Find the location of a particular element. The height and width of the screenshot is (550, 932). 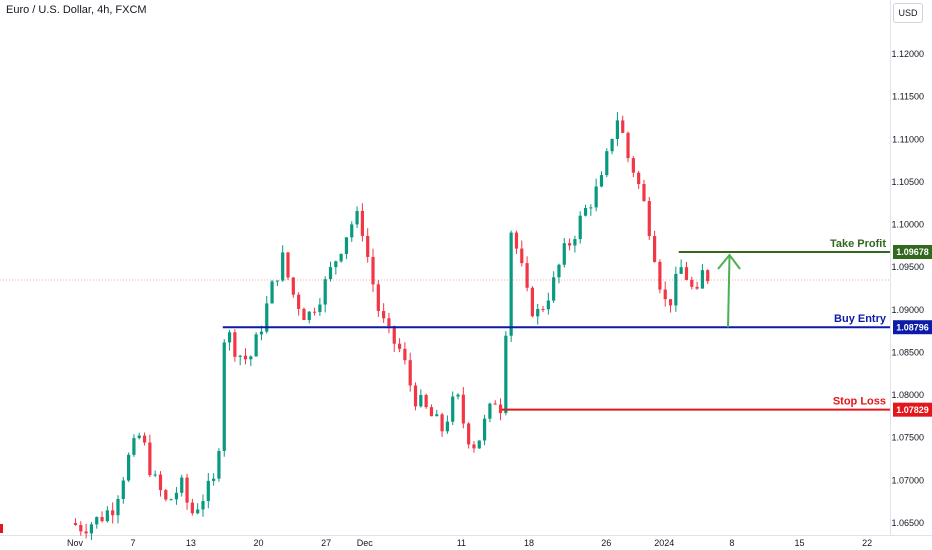

stop-loss-label: Stop Loss is located at coordinates (859, 402).